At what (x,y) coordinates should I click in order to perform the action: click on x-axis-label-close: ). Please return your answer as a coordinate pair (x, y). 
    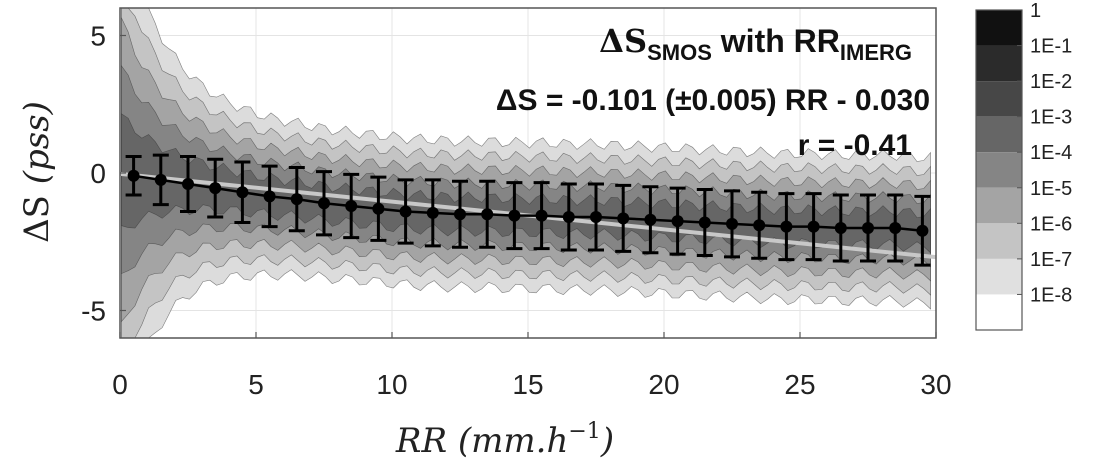
    Looking at the image, I should click on (607, 441).